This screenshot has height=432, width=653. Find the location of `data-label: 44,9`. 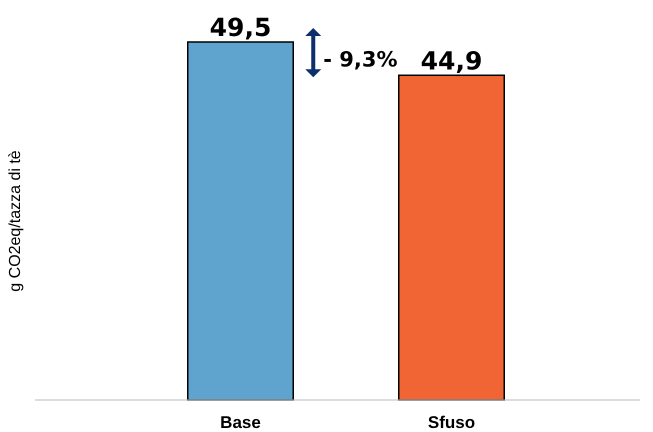

data-label: 44,9 is located at coordinates (451, 61).